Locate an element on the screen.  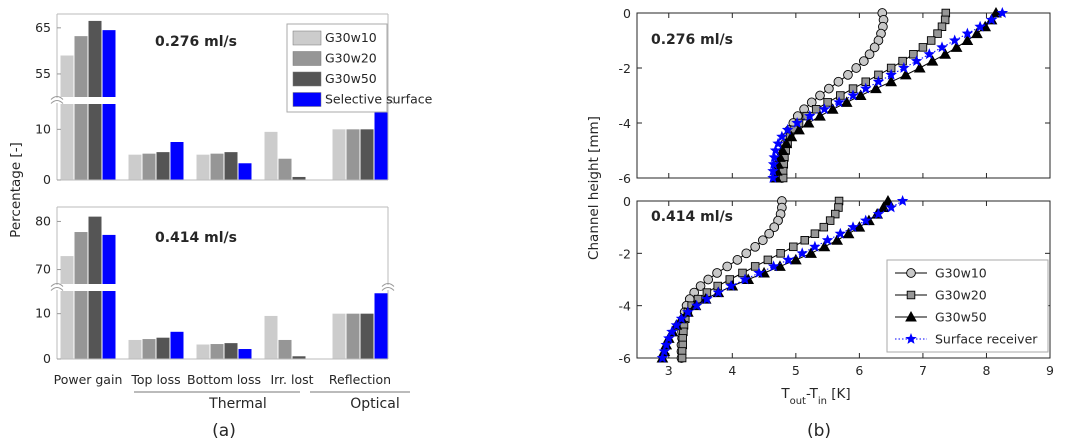
x-tick-label: 9 is located at coordinates (1050, 370).